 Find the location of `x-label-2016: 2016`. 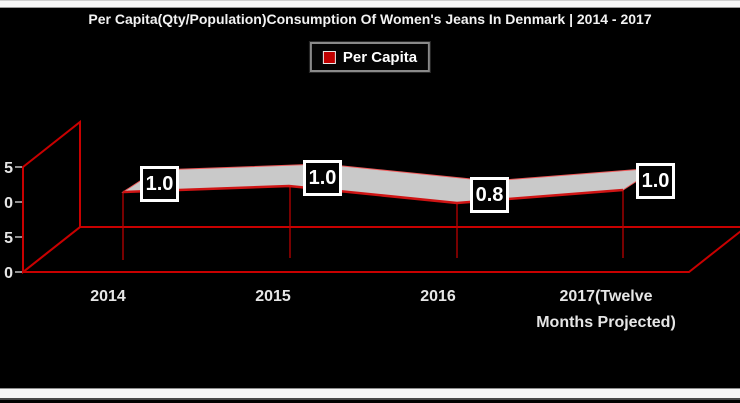

x-label-2016: 2016 is located at coordinates (438, 296).